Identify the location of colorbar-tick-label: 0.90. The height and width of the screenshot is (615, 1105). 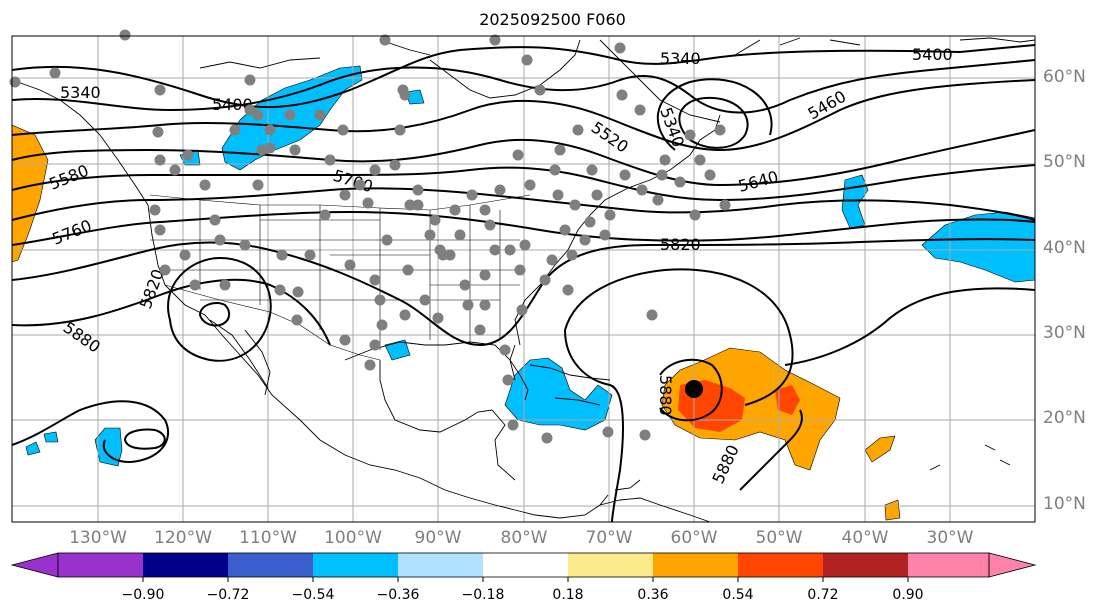
(908, 595).